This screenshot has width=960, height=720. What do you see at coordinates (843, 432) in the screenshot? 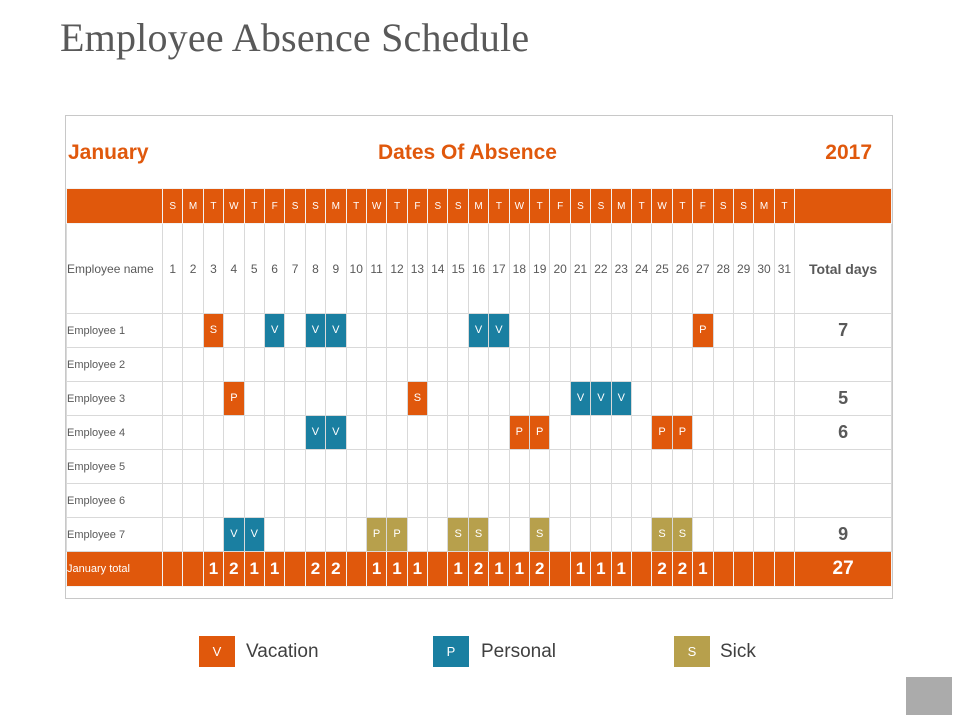
I see `employee-total-days: 6` at bounding box center [843, 432].